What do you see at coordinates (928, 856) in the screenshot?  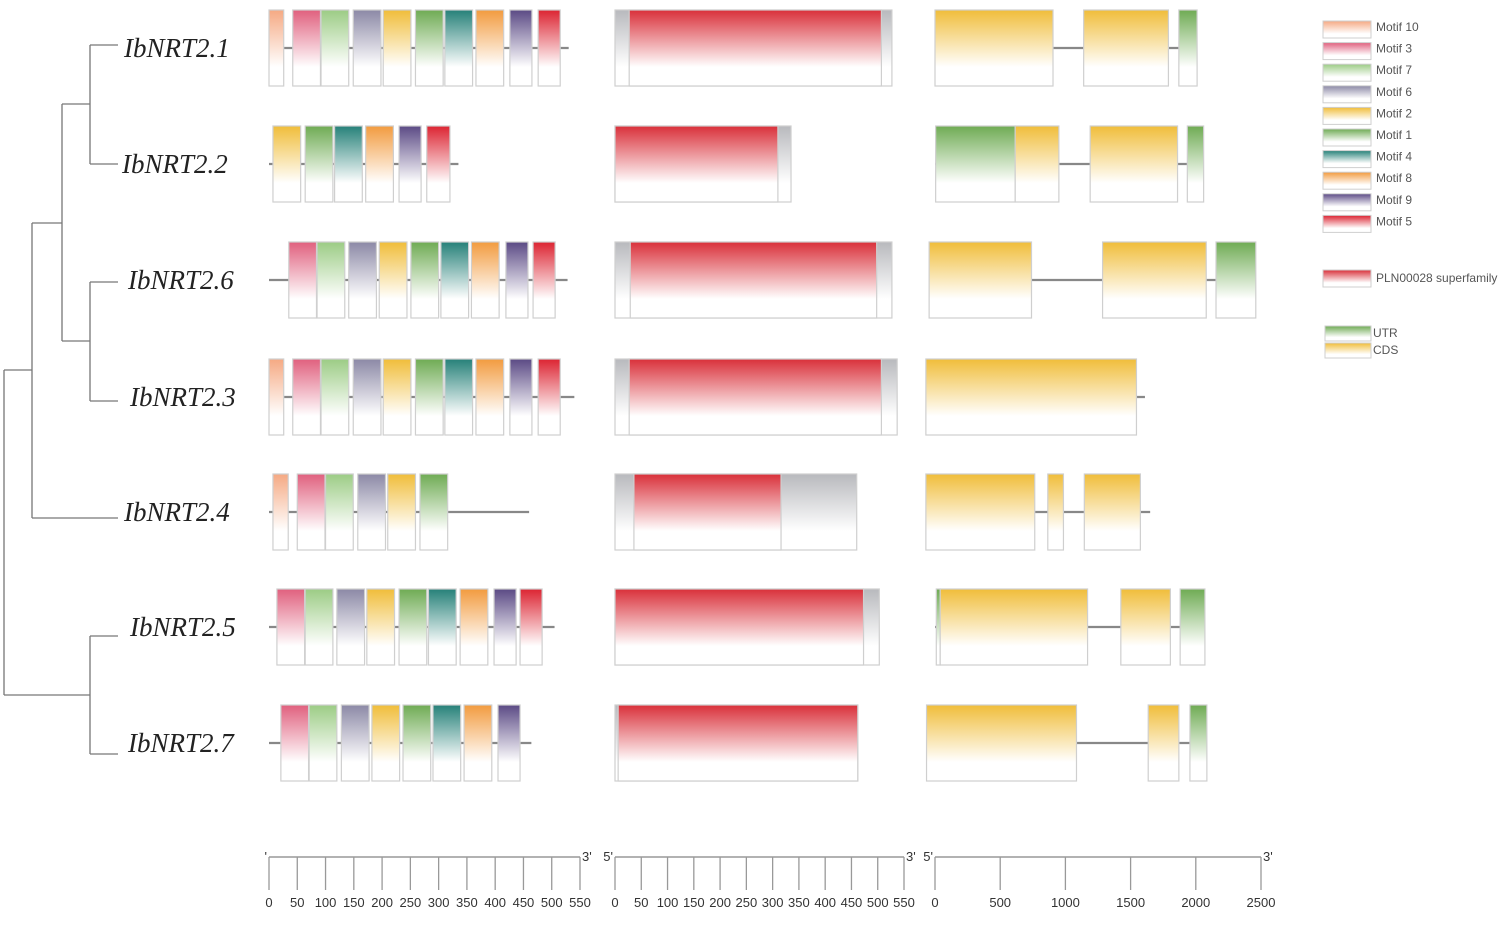 I see `five-prime-label: 5'` at bounding box center [928, 856].